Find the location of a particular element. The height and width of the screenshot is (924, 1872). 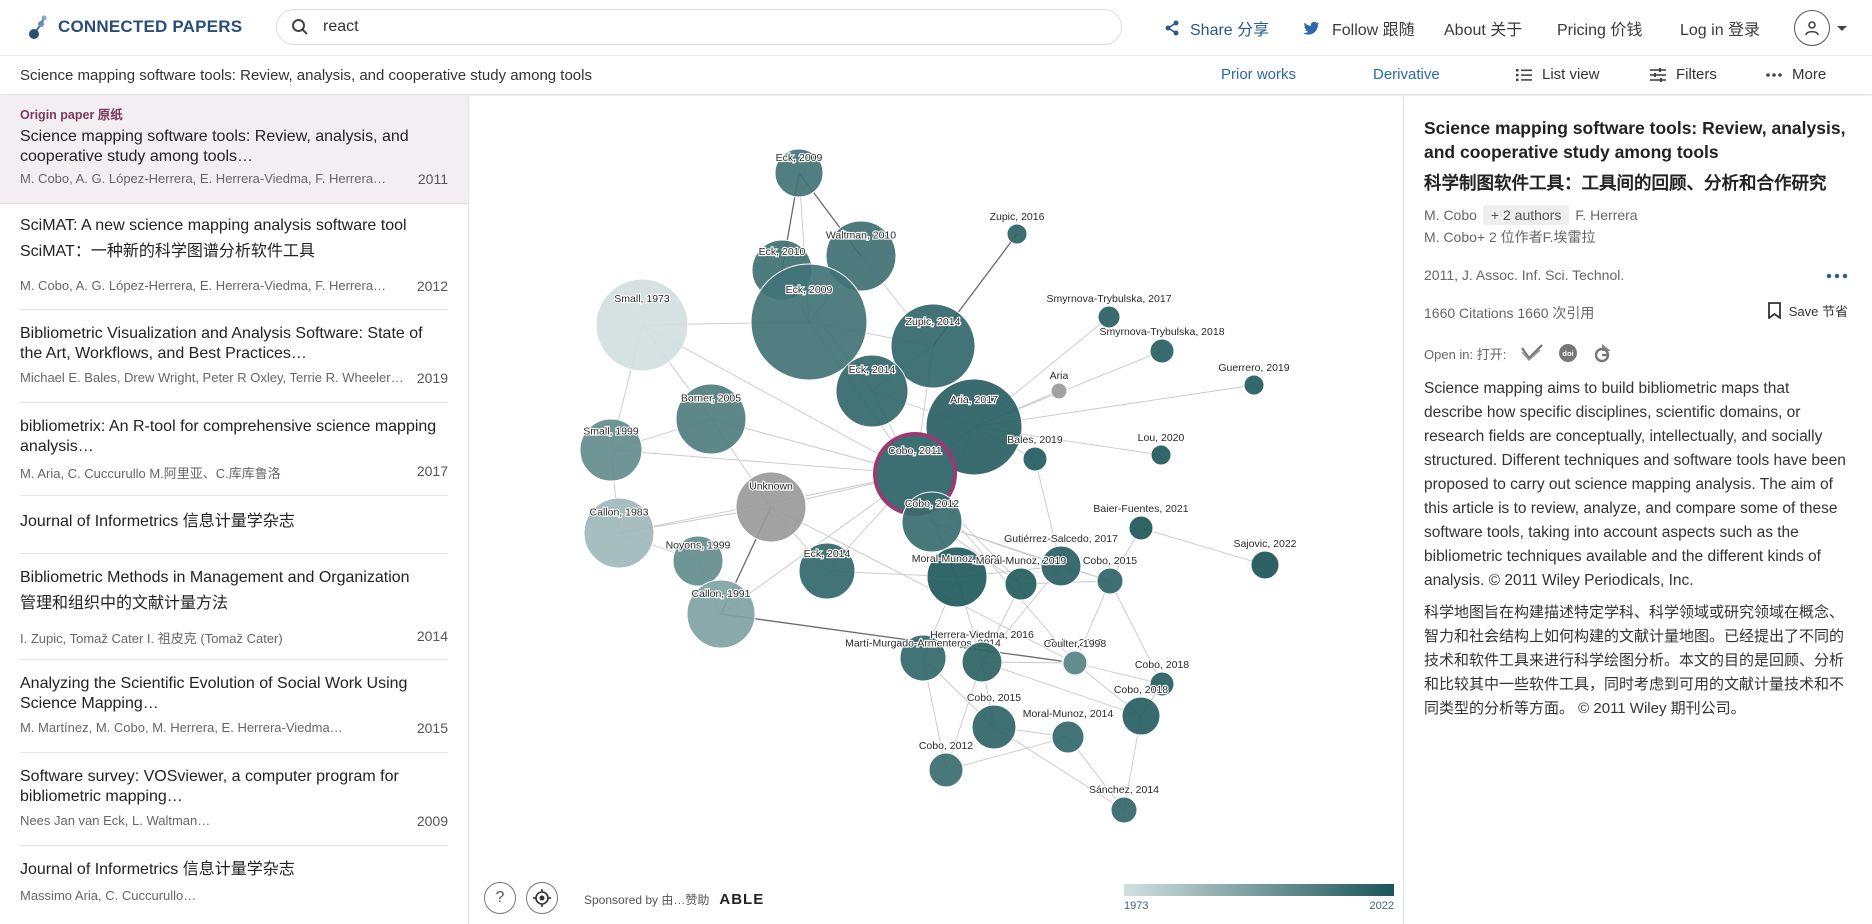

follow-button: Follow 跟随 is located at coordinates (1358, 28).